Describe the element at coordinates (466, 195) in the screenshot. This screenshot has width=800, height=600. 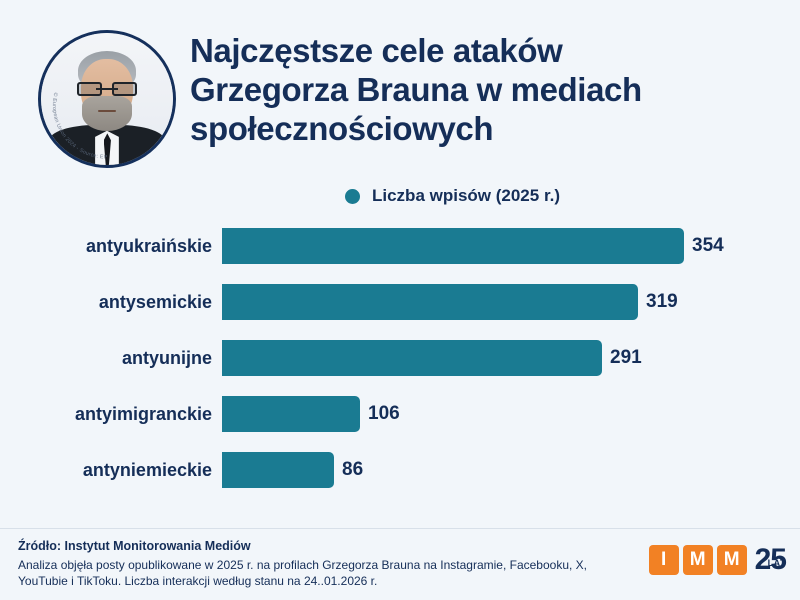
I see `legend-label: Liczba wpisów (2025 r.)` at that location.